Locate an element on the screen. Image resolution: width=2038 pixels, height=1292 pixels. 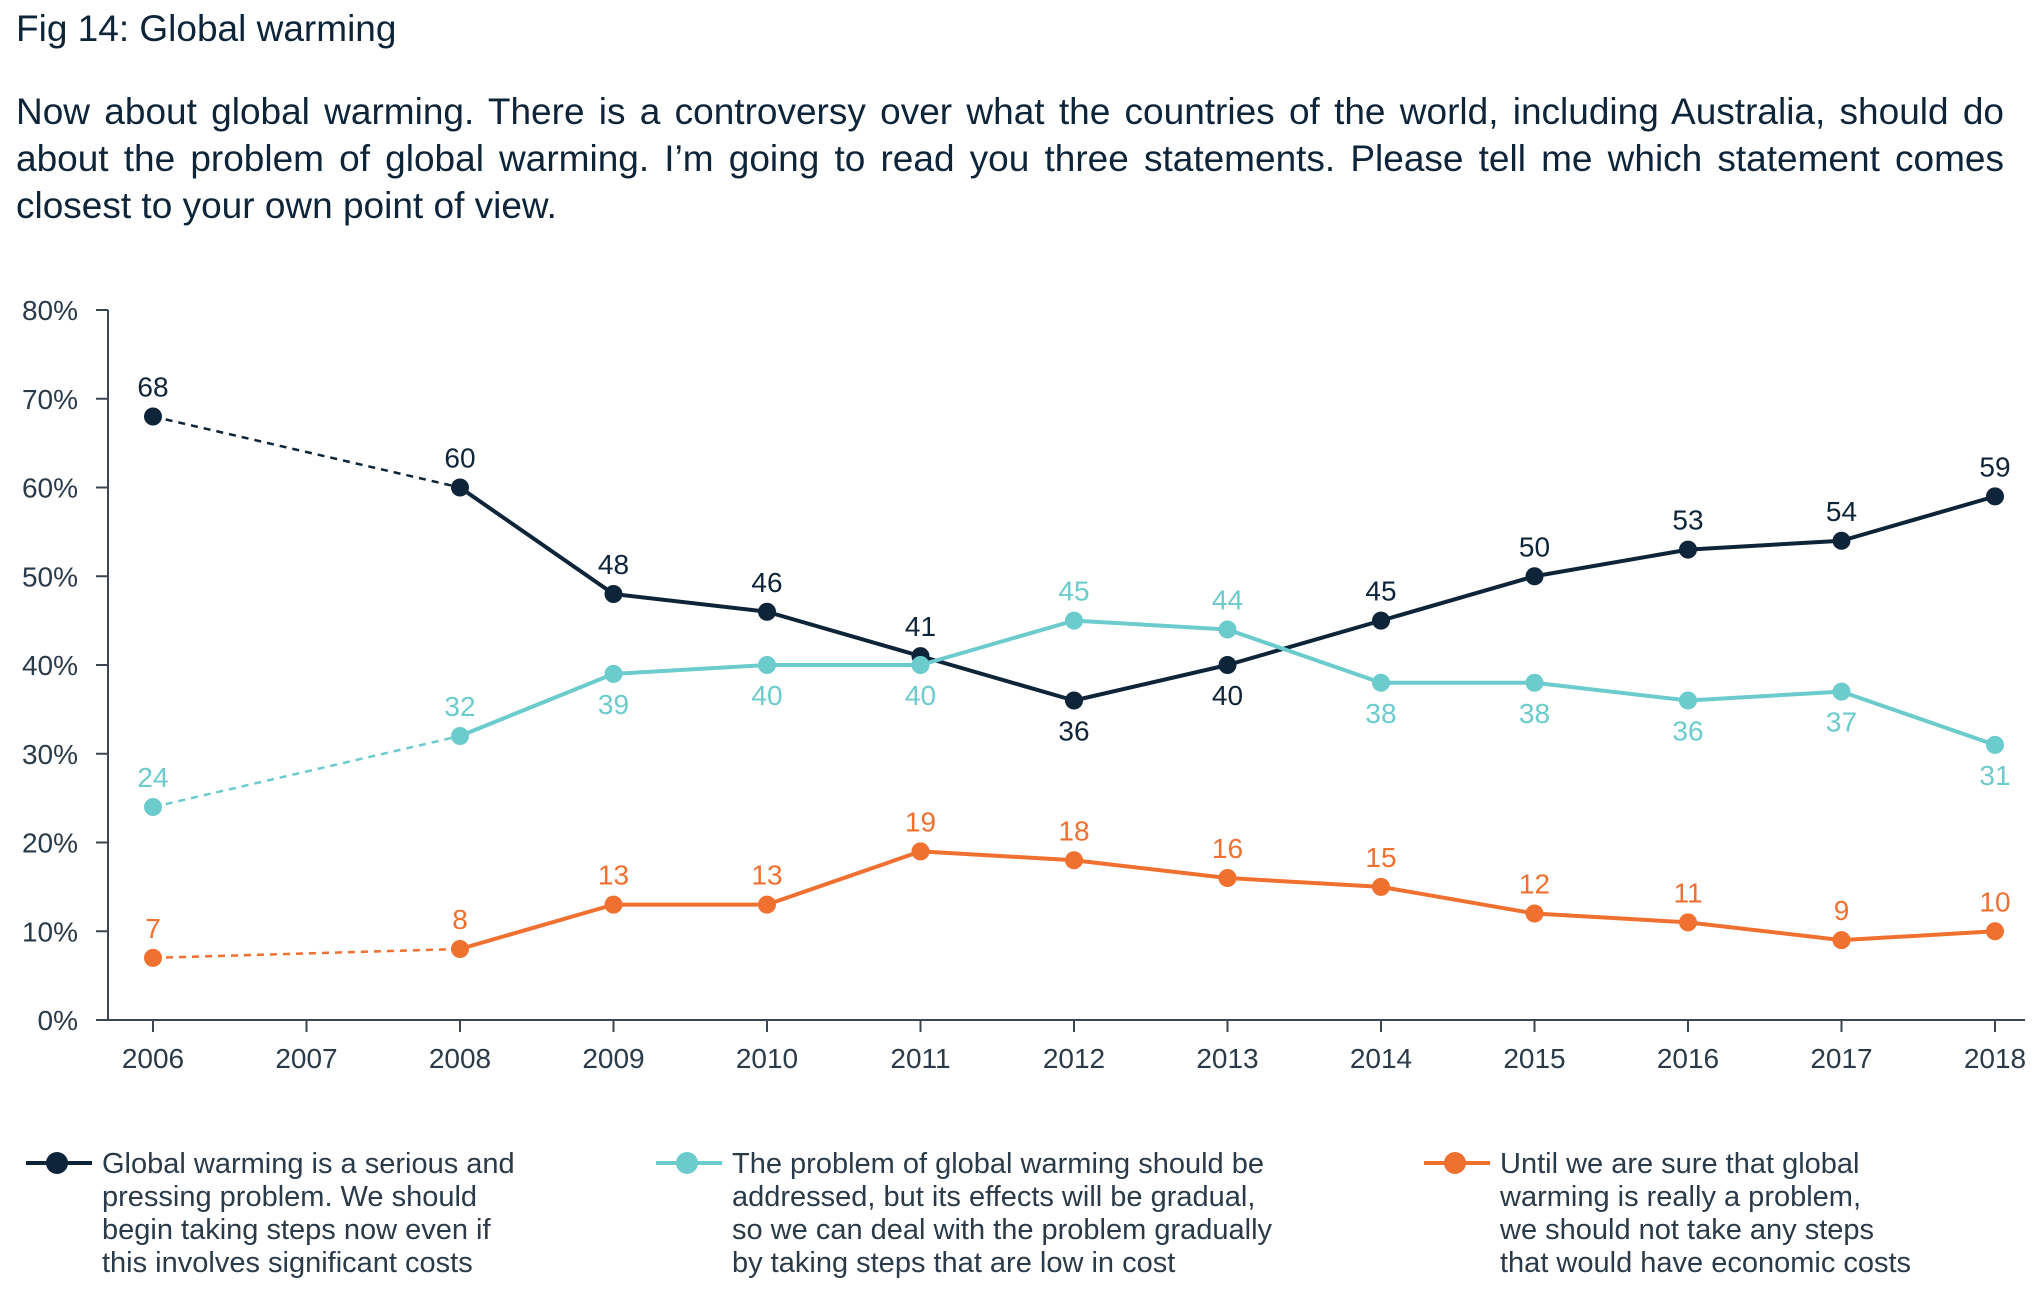
legend-text-line: by taking steps that are low in cost is located at coordinates (954, 1263).